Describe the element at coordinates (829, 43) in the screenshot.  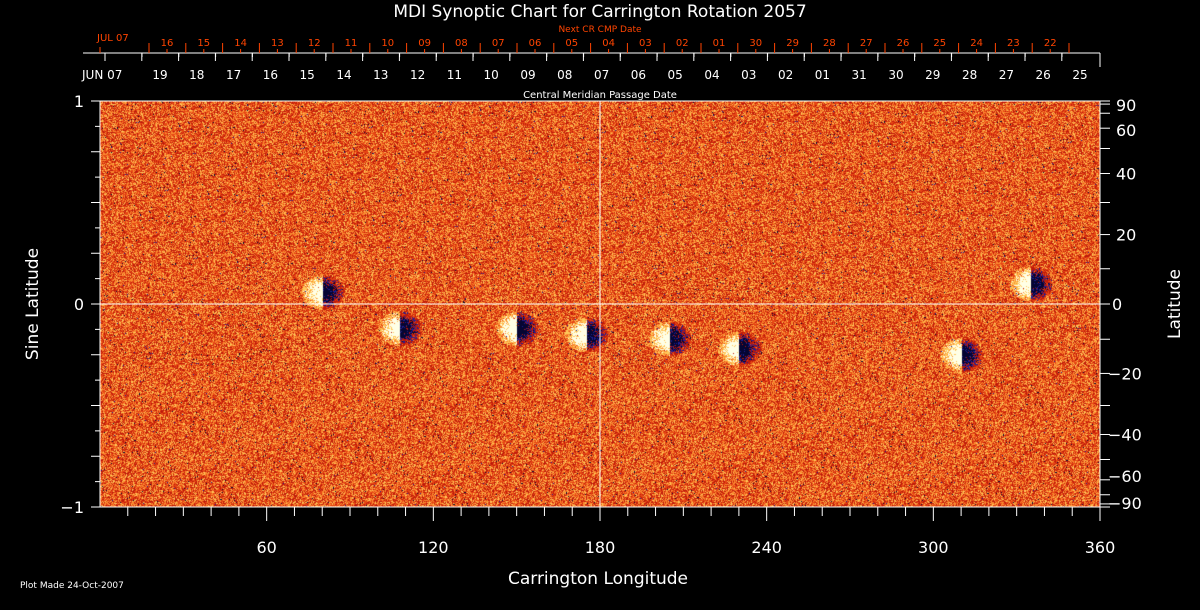
I see `next-date-label: 28` at that location.